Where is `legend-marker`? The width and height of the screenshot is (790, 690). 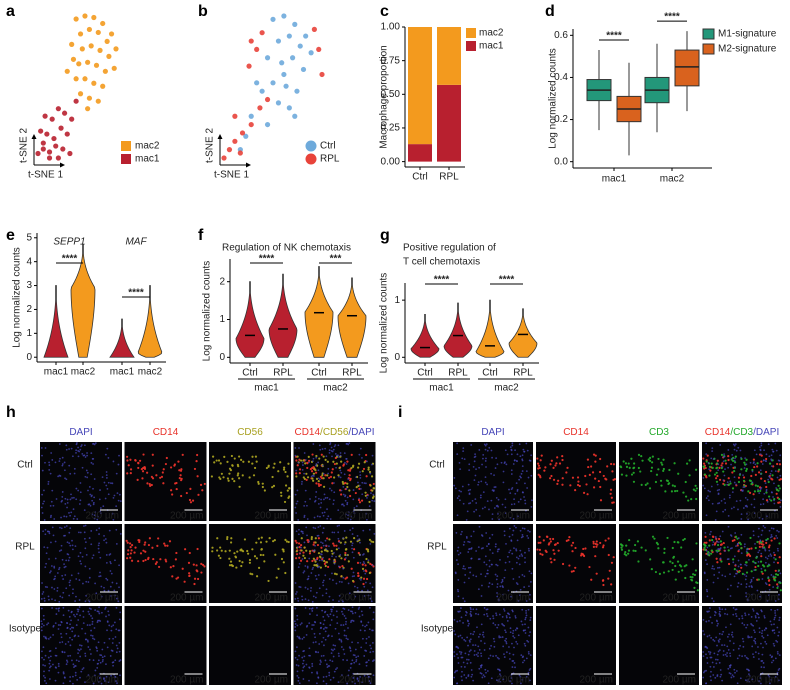 legend-marker is located at coordinates (708, 34).